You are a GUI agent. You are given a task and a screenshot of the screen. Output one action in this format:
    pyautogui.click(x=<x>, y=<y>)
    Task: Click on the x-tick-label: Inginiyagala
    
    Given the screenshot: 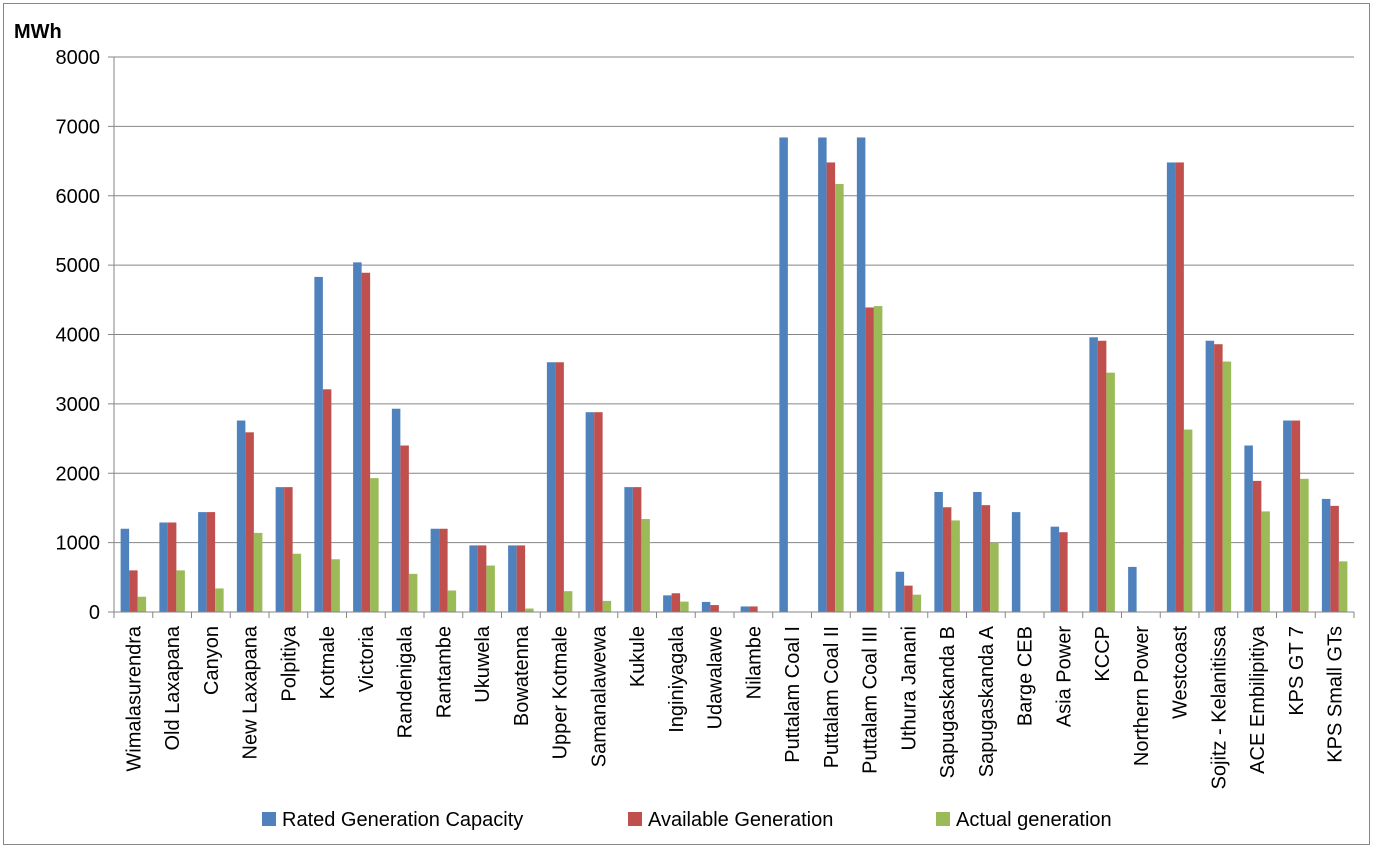 What is the action you would take?
    pyautogui.click(x=677, y=679)
    